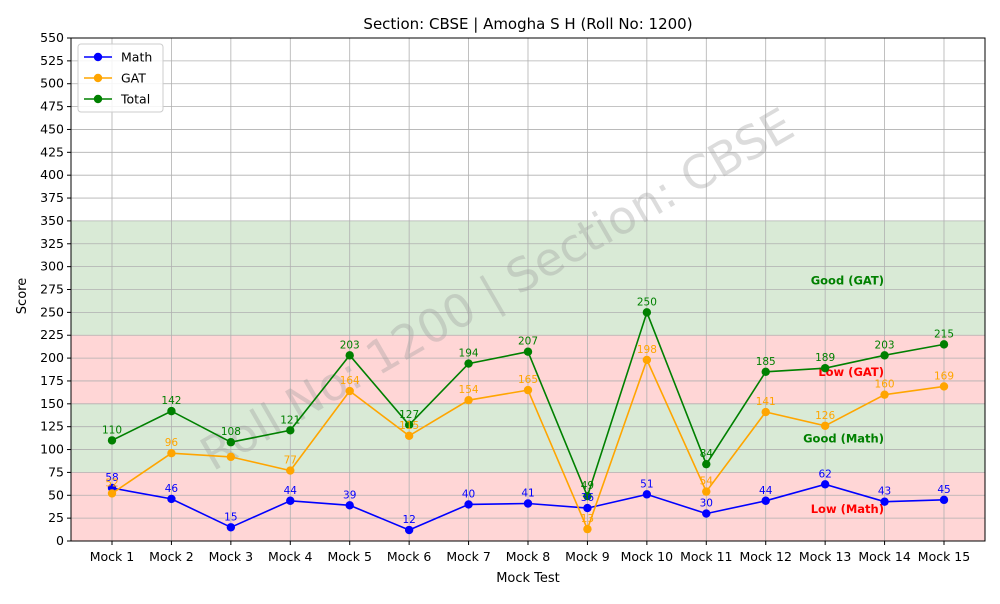 Image resolution: width=1000 pixels, height=604 pixels. What do you see at coordinates (847, 509) in the screenshot?
I see `band-label: Low (Math)` at bounding box center [847, 509].